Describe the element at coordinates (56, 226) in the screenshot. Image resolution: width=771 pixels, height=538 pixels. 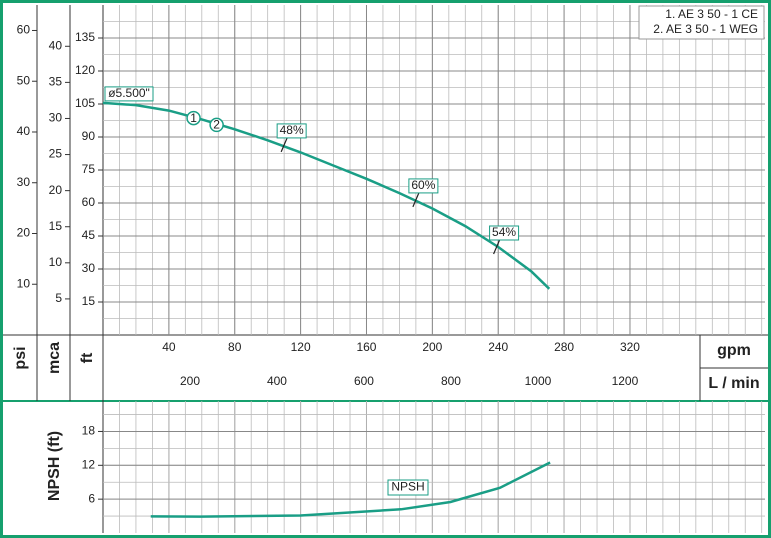
I see `y2-tick-label: 15` at that location.